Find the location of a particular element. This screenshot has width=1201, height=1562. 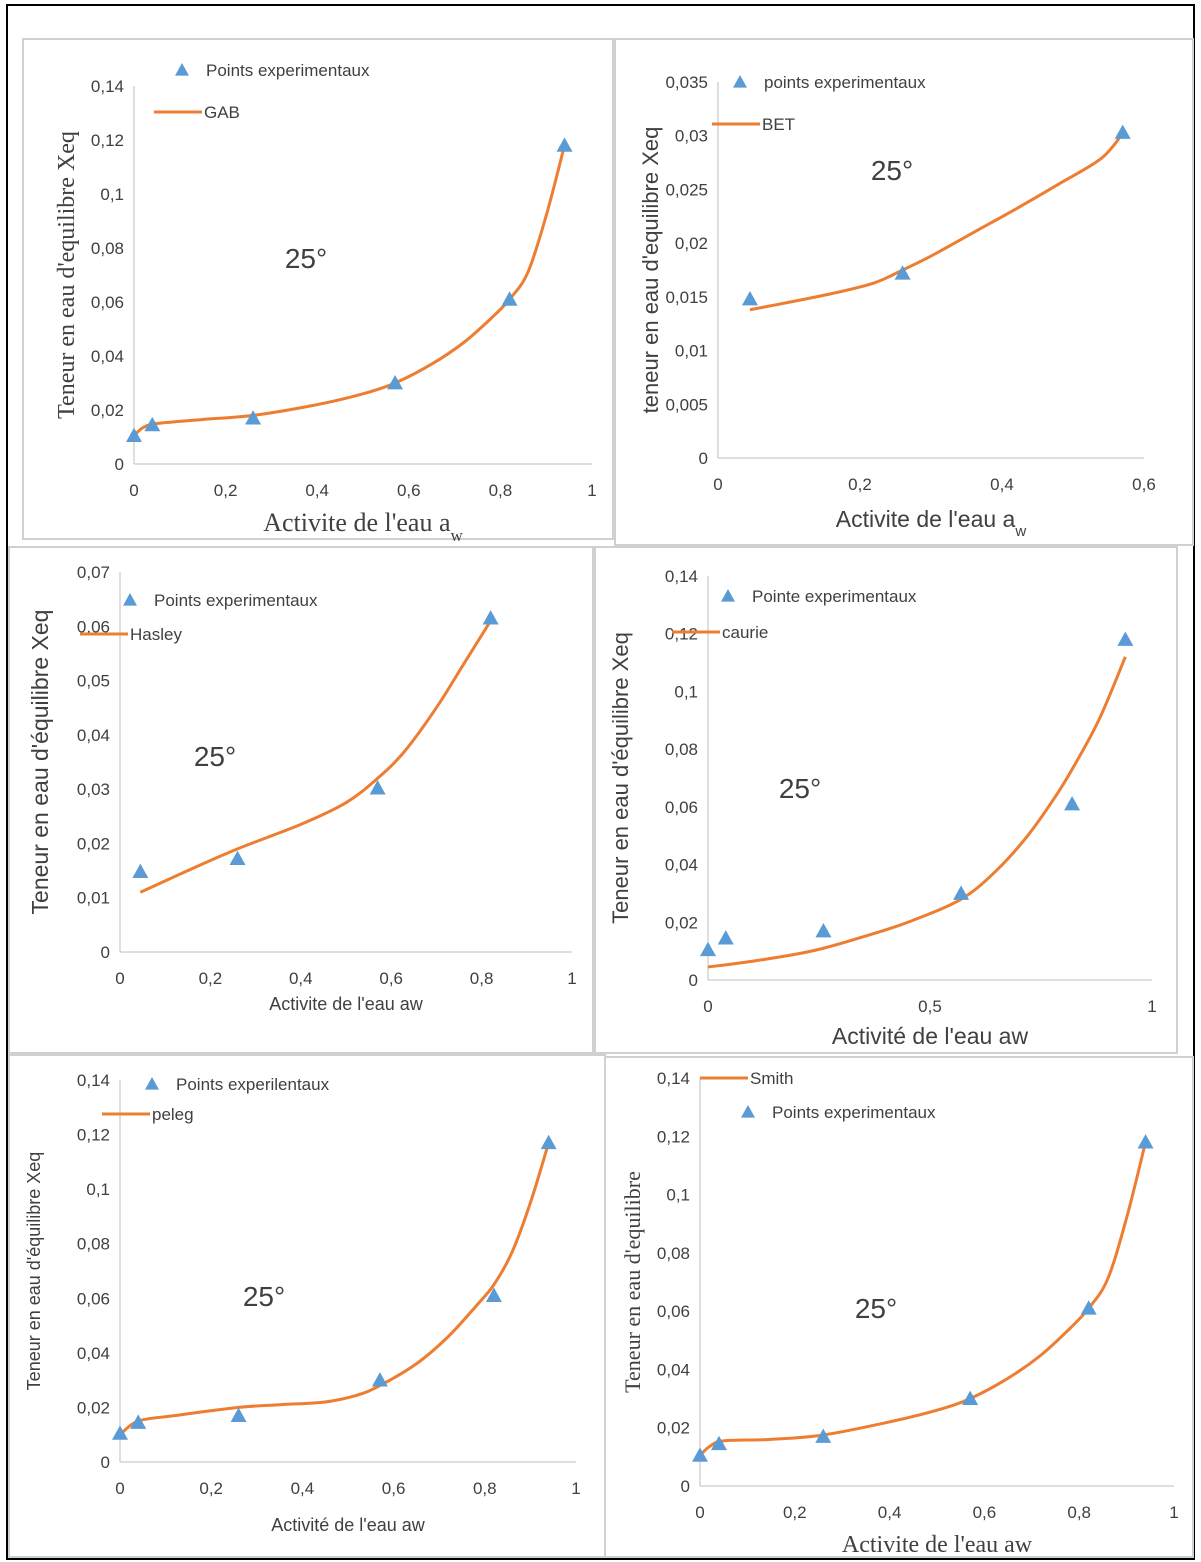

legend-label: peleg is located at coordinates (173, 1114).